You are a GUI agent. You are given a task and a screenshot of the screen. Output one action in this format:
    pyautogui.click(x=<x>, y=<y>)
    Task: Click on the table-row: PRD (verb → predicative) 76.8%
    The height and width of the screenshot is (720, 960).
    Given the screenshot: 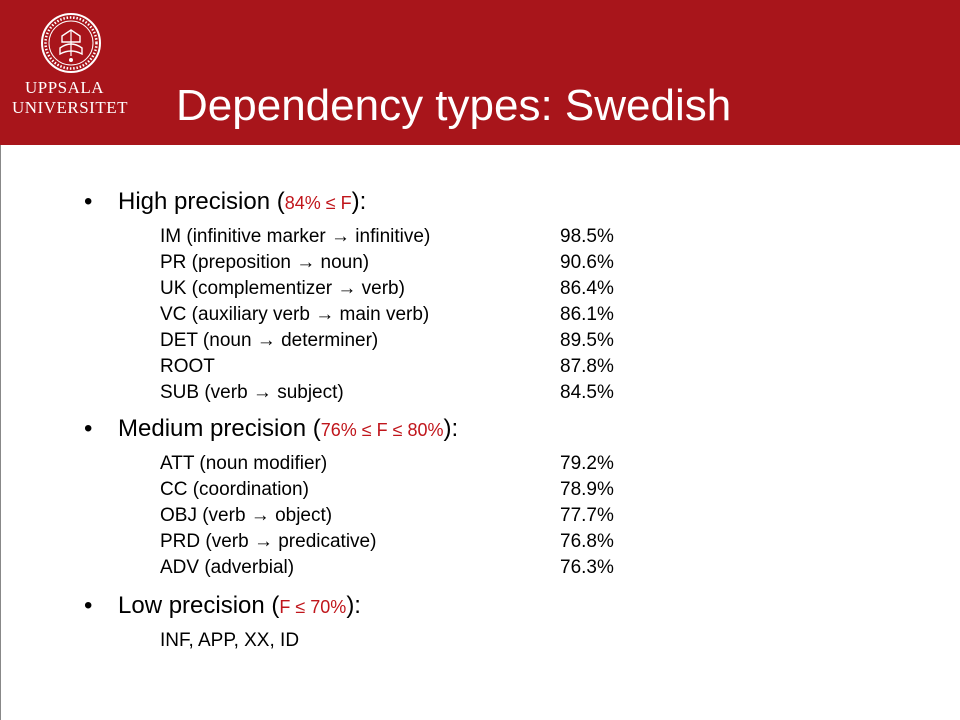 What is the action you would take?
    pyautogui.click(x=387, y=542)
    